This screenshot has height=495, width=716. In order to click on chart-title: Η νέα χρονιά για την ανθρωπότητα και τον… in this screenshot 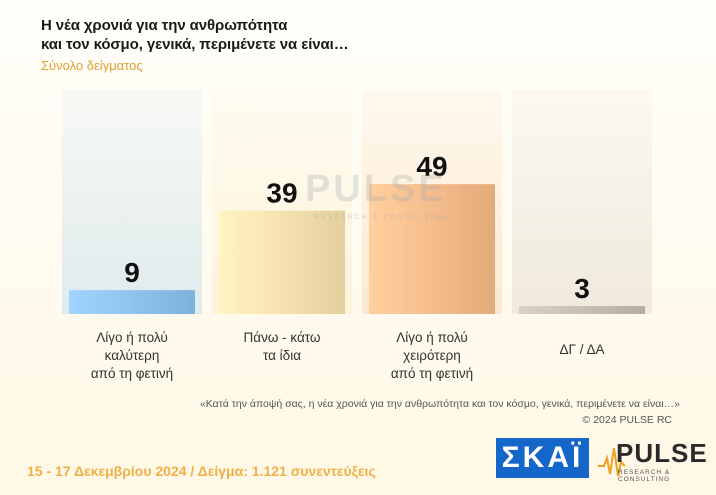, I will do `click(251, 35)`.